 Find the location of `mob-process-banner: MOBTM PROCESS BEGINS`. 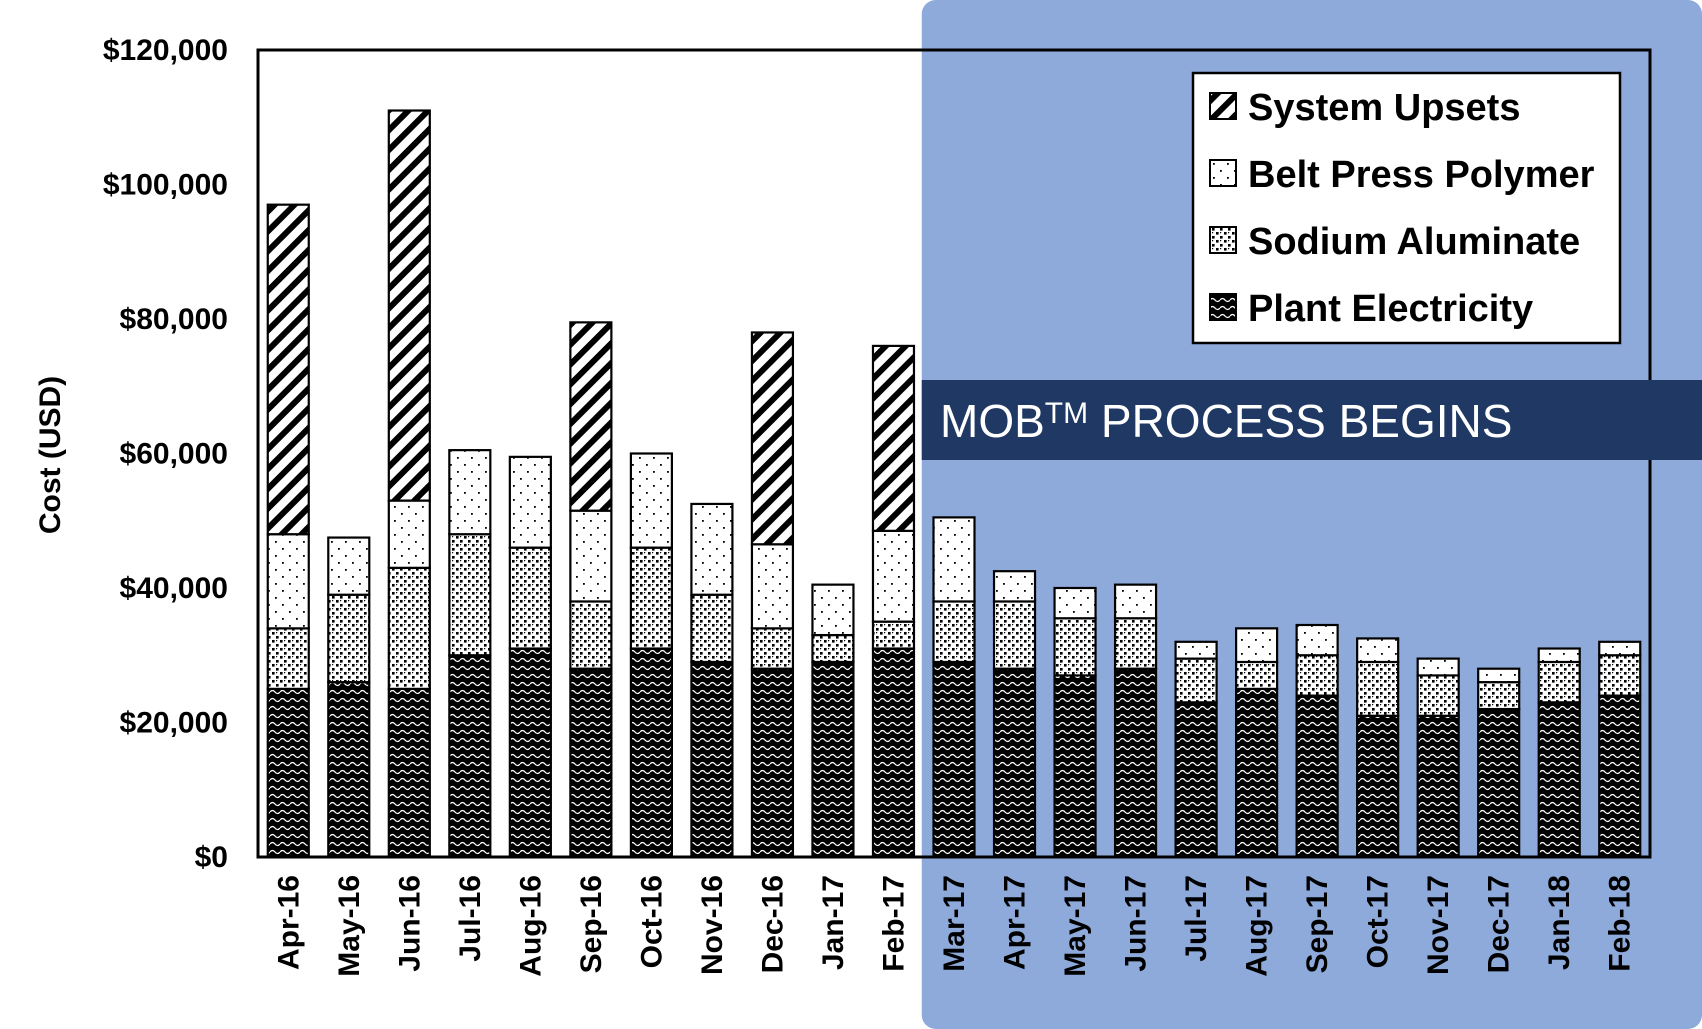

mob-process-banner: MOBTM PROCESS BEGINS is located at coordinates (1311, 420).